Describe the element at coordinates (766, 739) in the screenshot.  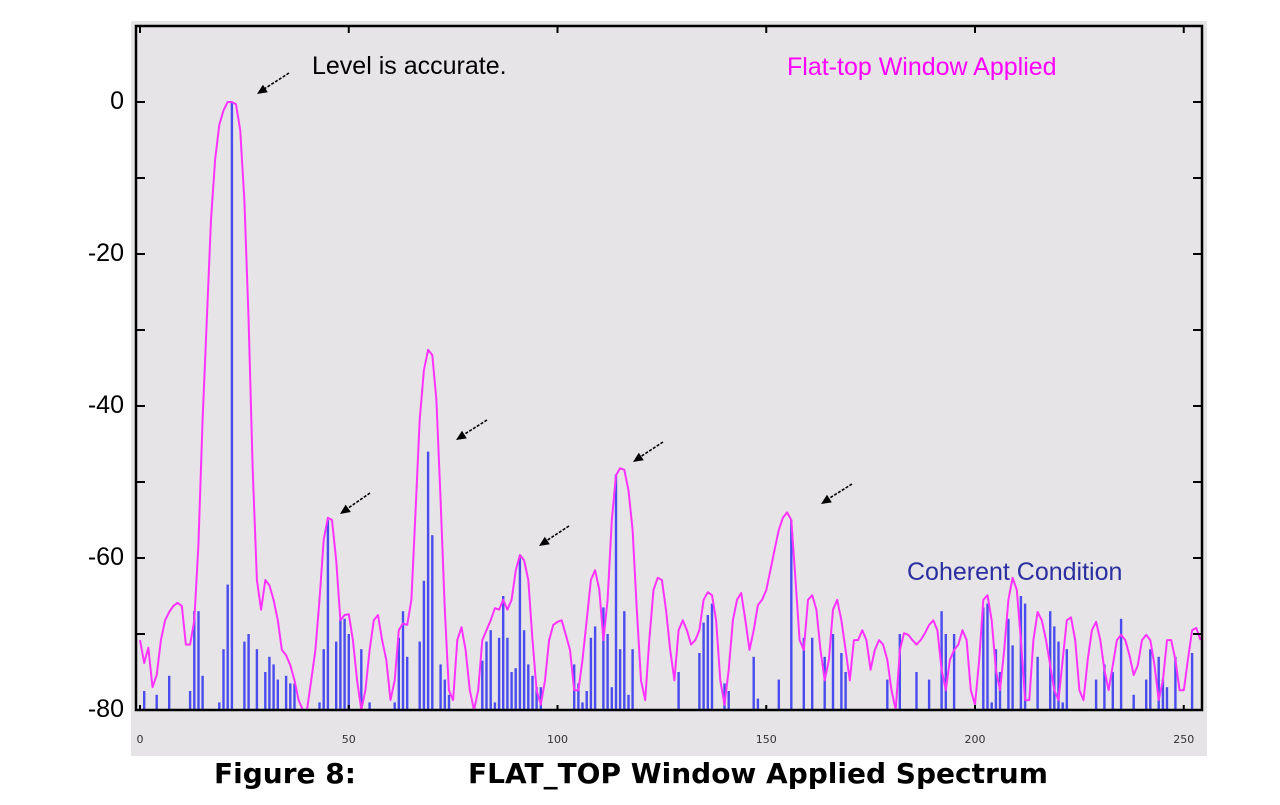
I see `x-tick-label: 150` at that location.